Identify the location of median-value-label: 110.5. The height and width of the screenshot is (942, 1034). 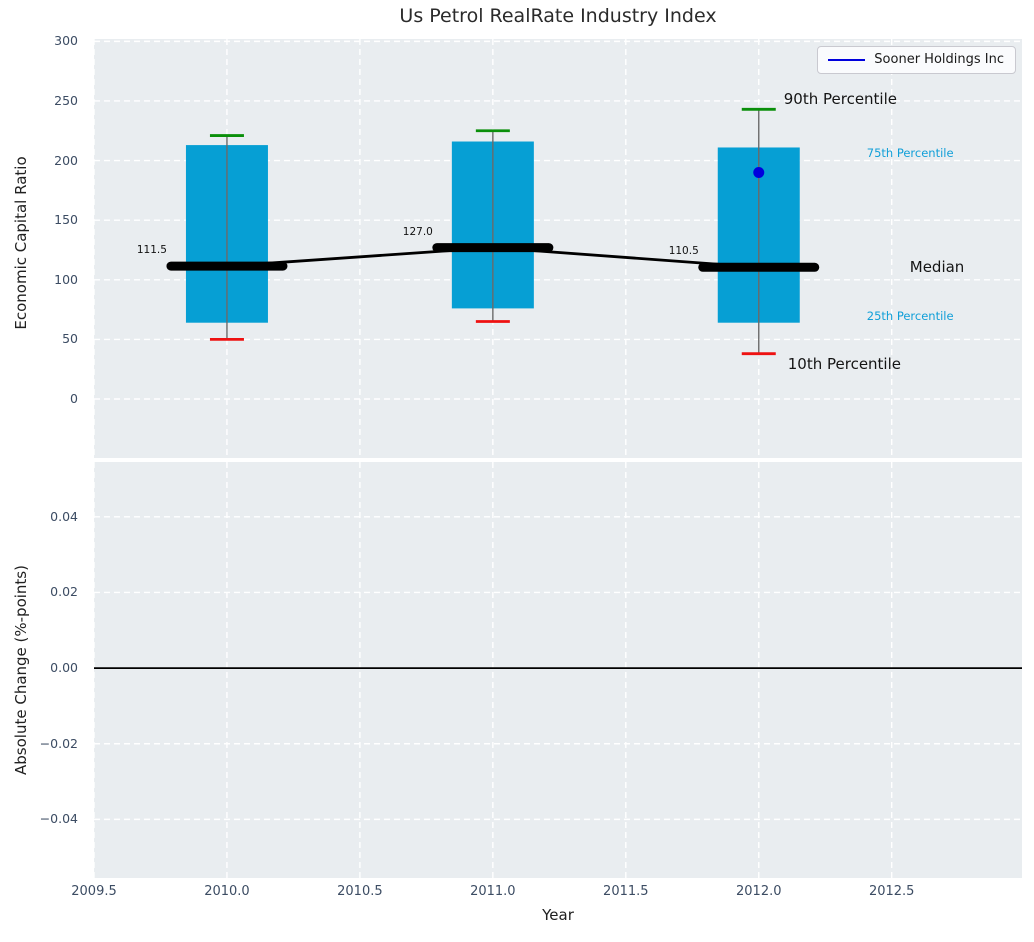
(683, 251).